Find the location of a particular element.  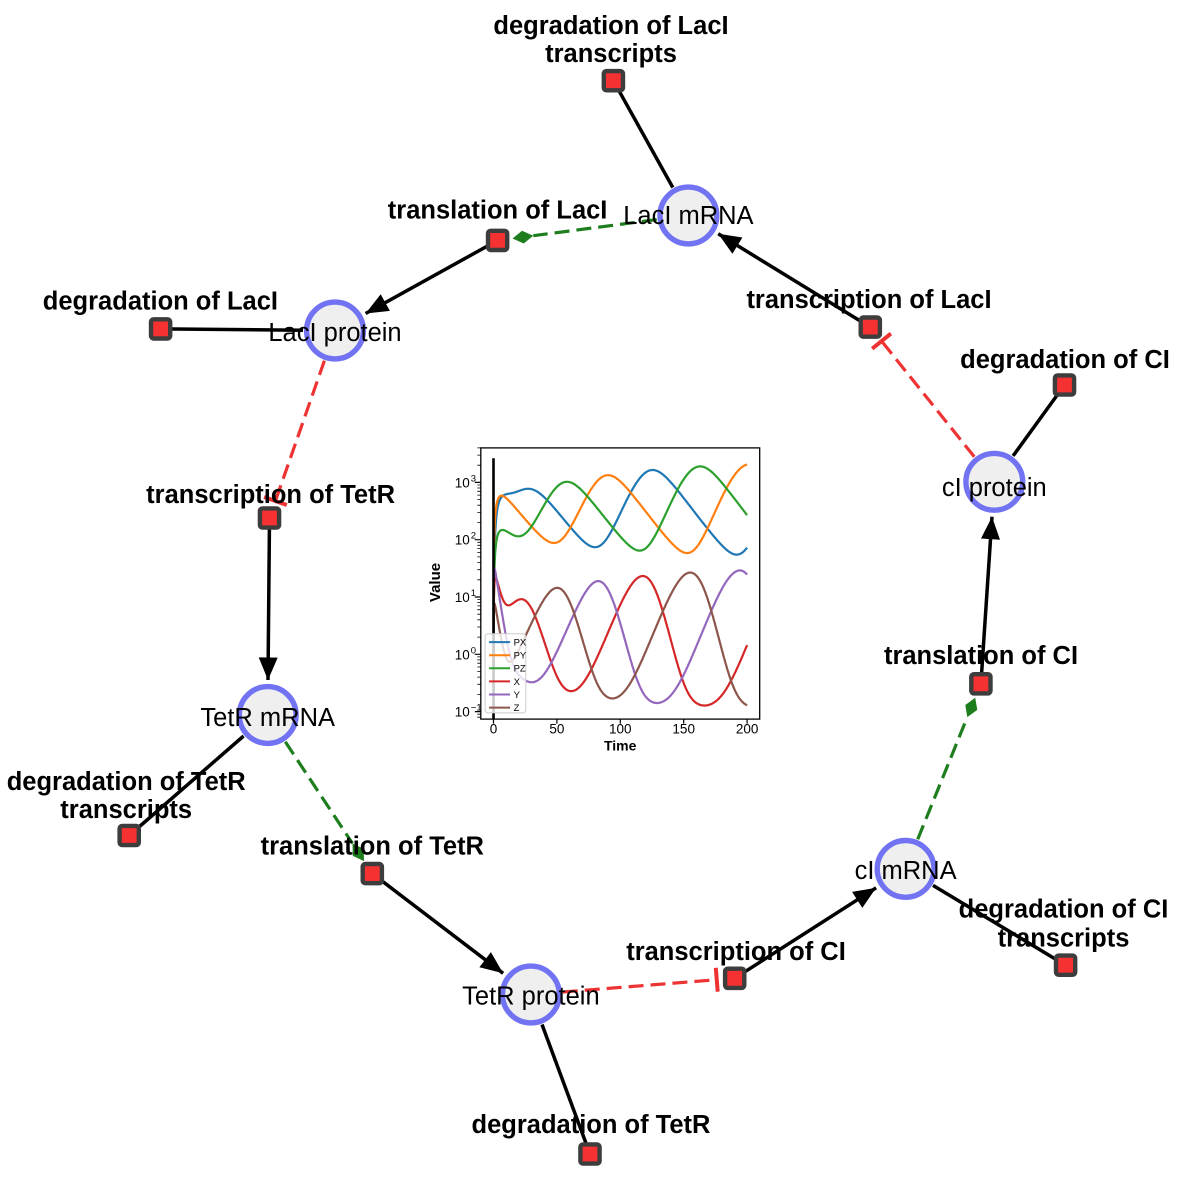

svg-text: Z is located at coordinates (517, 708).